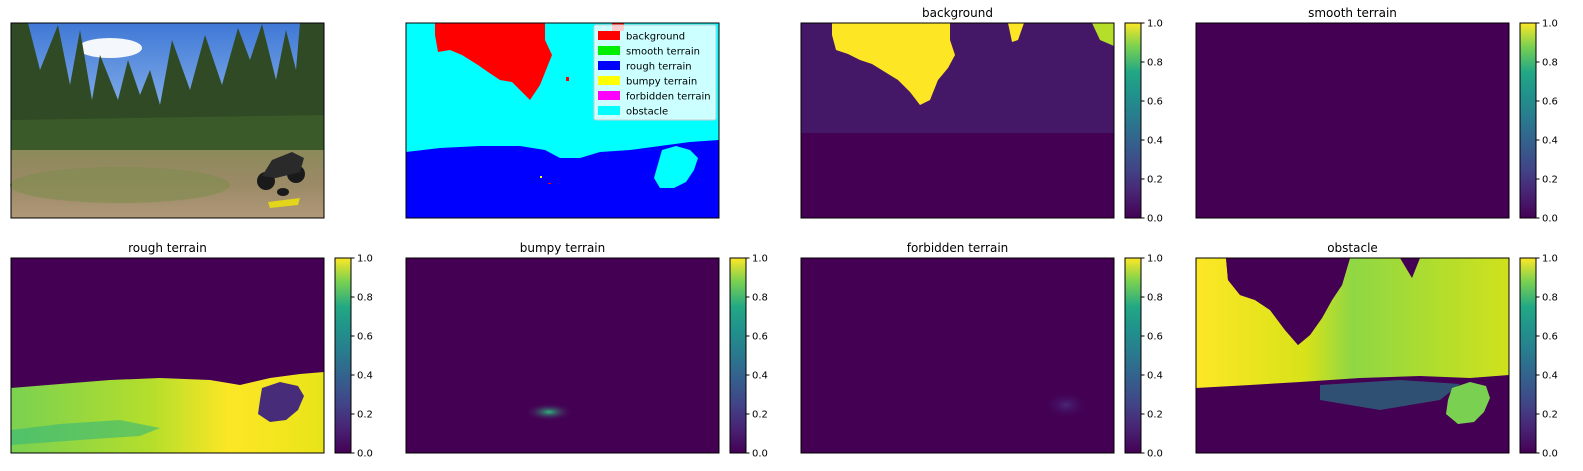 The height and width of the screenshot is (471, 1583). What do you see at coordinates (655, 37) in the screenshot?
I see `legend-label: background` at bounding box center [655, 37].